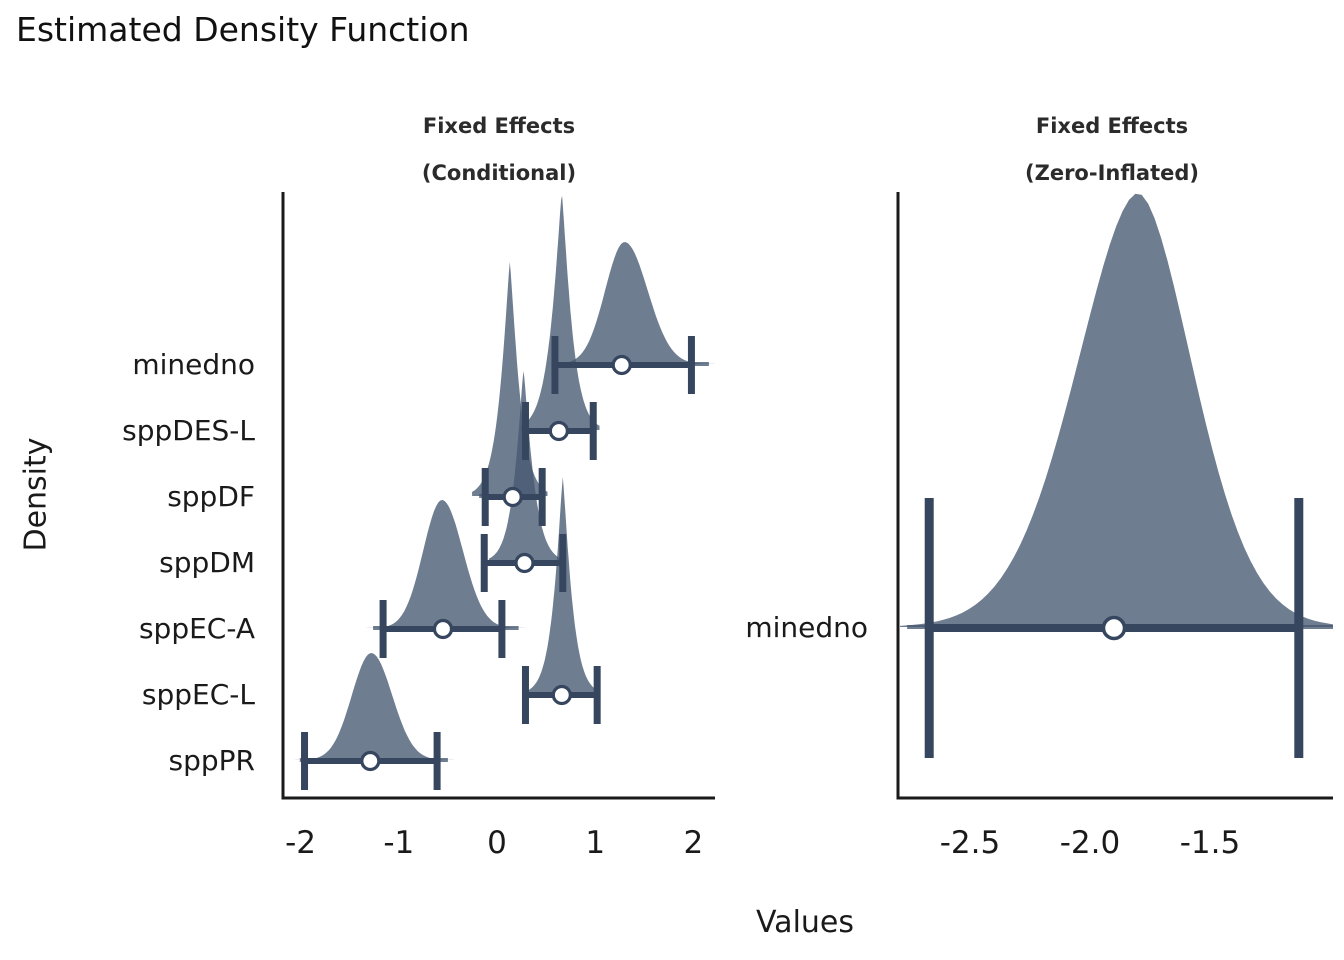 The image size is (1344, 960). I want to click on x-tick-label--1.5: -1.5, so click(1210, 843).